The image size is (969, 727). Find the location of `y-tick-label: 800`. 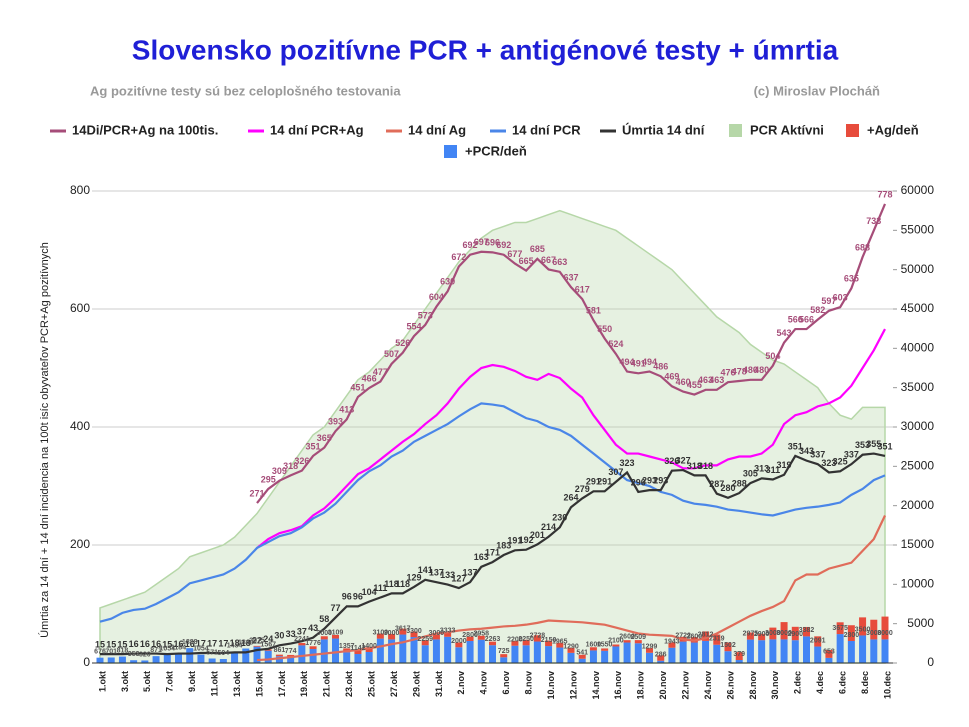

y-tick-label: 800 is located at coordinates (80, 190).